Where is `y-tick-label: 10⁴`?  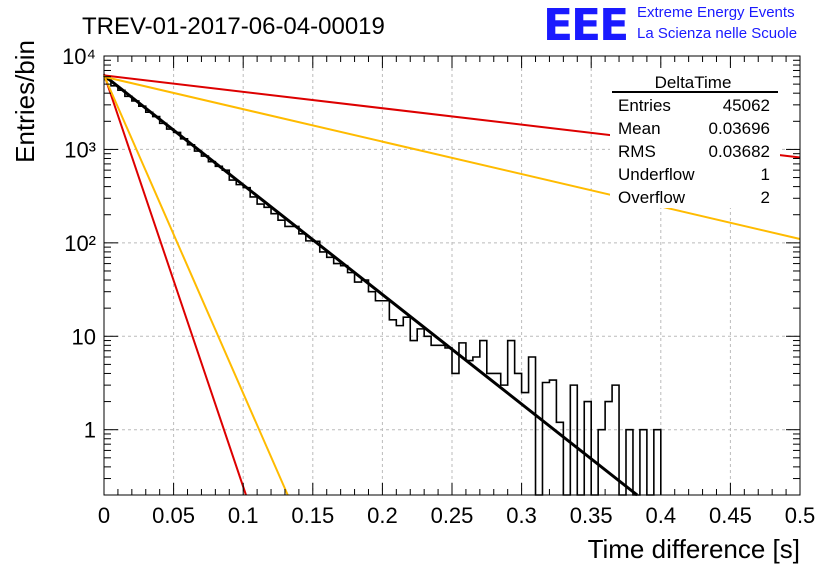
y-tick-label: 10⁴ is located at coordinates (79, 56).